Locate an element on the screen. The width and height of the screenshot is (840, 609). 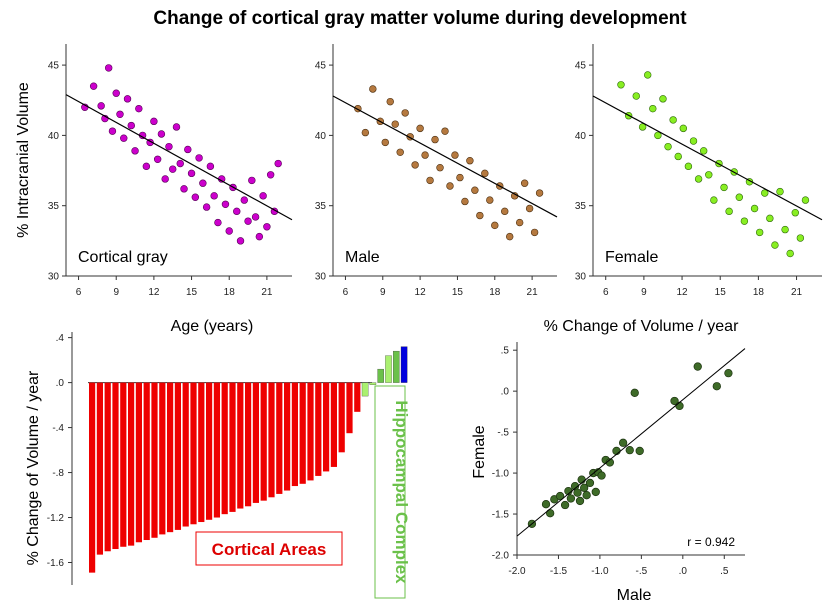
y-tick-label: -.5 is located at coordinates (503, 433).